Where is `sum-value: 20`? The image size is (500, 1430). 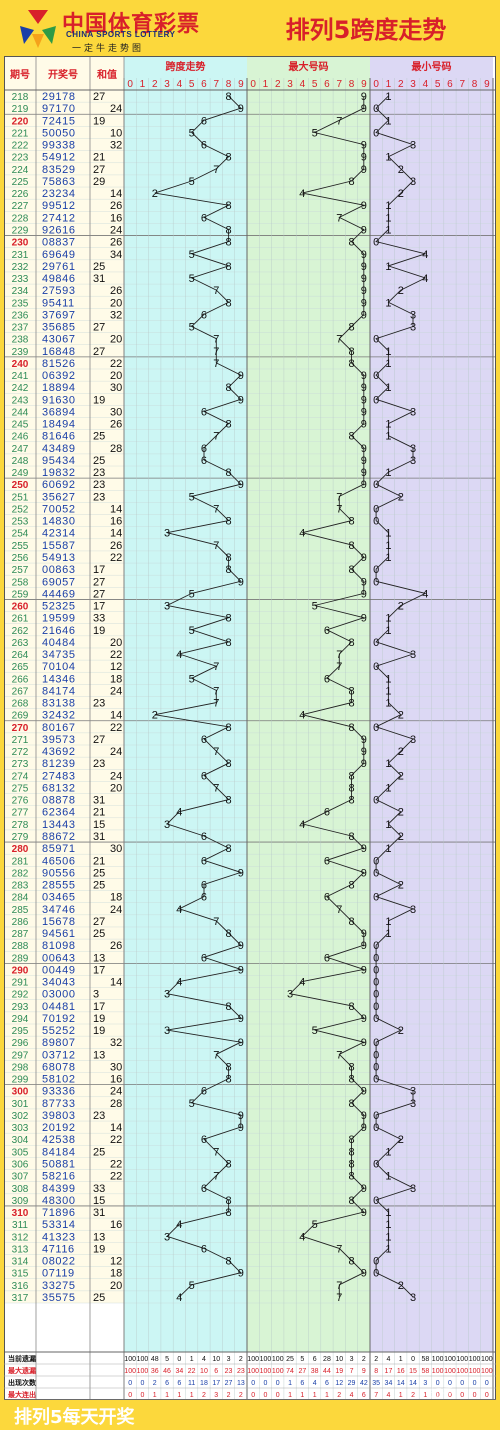
sum-value: 20 is located at coordinates (116, 340).